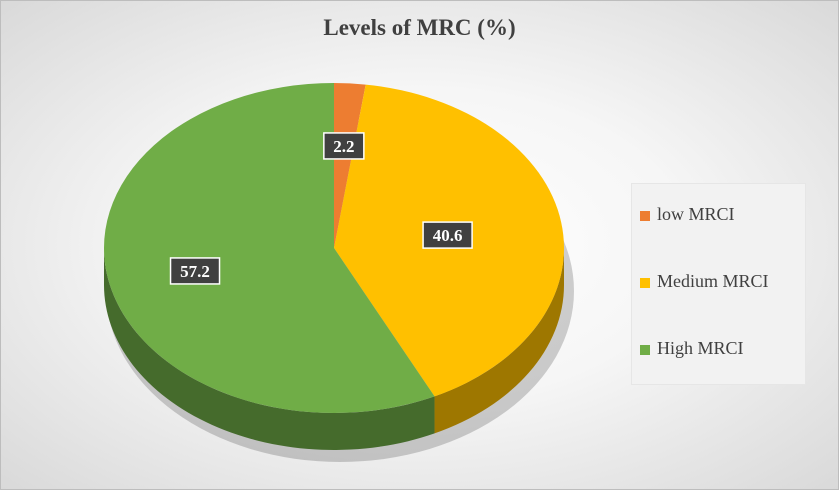  I want to click on data-label-high-mrci: 57.2, so click(195, 271).